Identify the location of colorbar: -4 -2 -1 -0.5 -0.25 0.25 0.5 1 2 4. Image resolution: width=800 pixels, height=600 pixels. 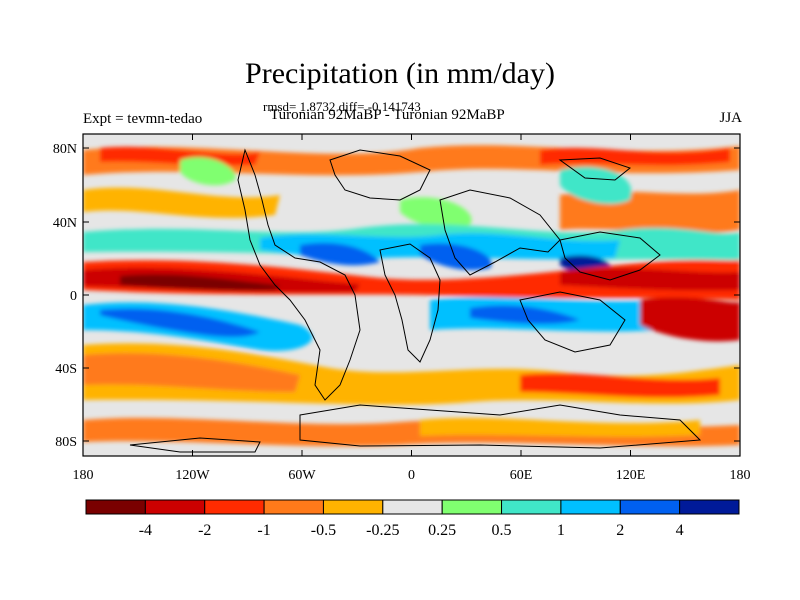
(412, 519).